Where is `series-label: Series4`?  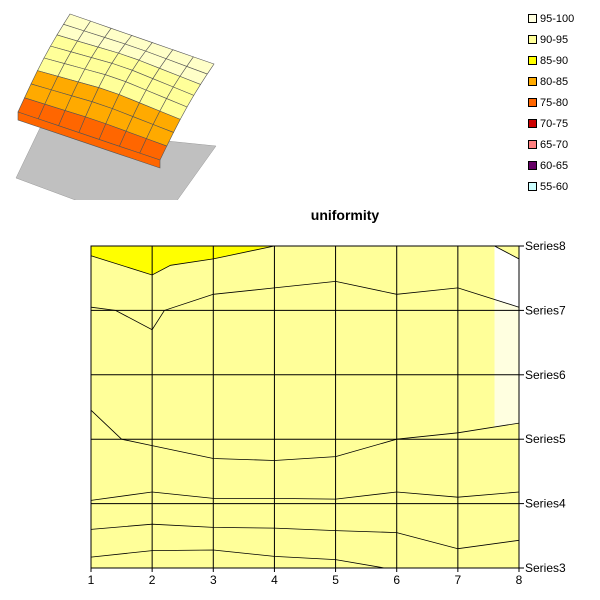
series-label: Series4 is located at coordinates (545, 504).